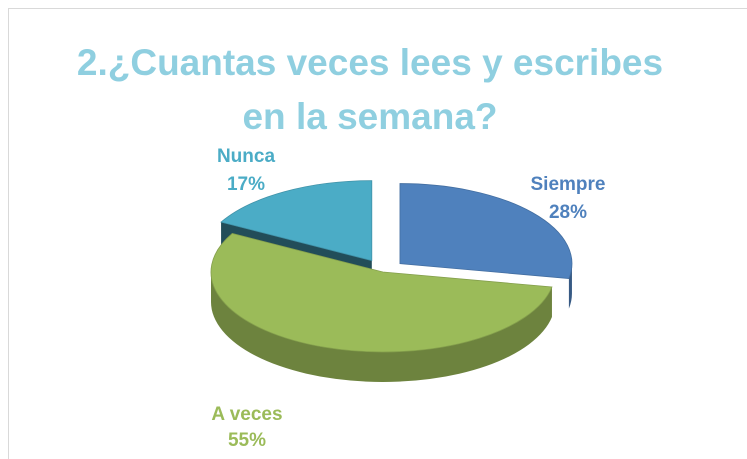 The width and height of the screenshot is (747, 459). I want to click on slice-value-label: 55%, so click(247, 440).